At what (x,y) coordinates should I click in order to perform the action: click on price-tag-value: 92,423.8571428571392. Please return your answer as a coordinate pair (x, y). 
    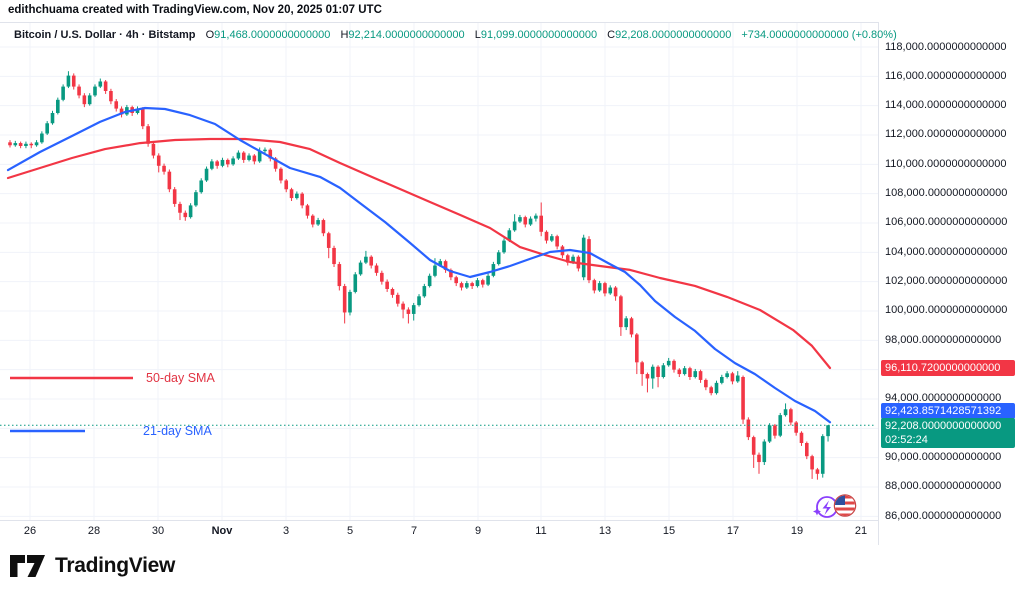
    Looking at the image, I should click on (943, 410).